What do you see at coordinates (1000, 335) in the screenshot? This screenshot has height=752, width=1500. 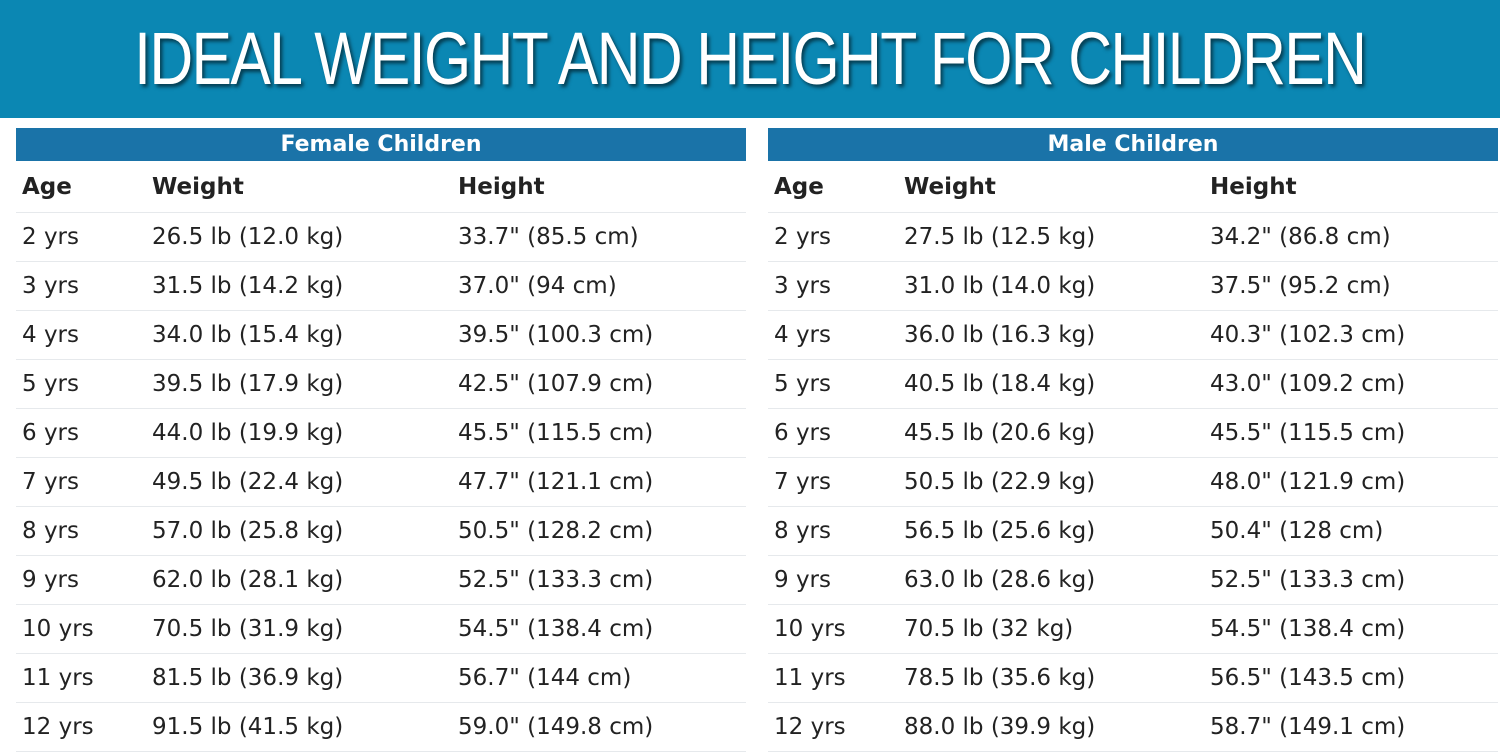 I see `weight-cell: 36.0 lb (16.3 kg)` at bounding box center [1000, 335].